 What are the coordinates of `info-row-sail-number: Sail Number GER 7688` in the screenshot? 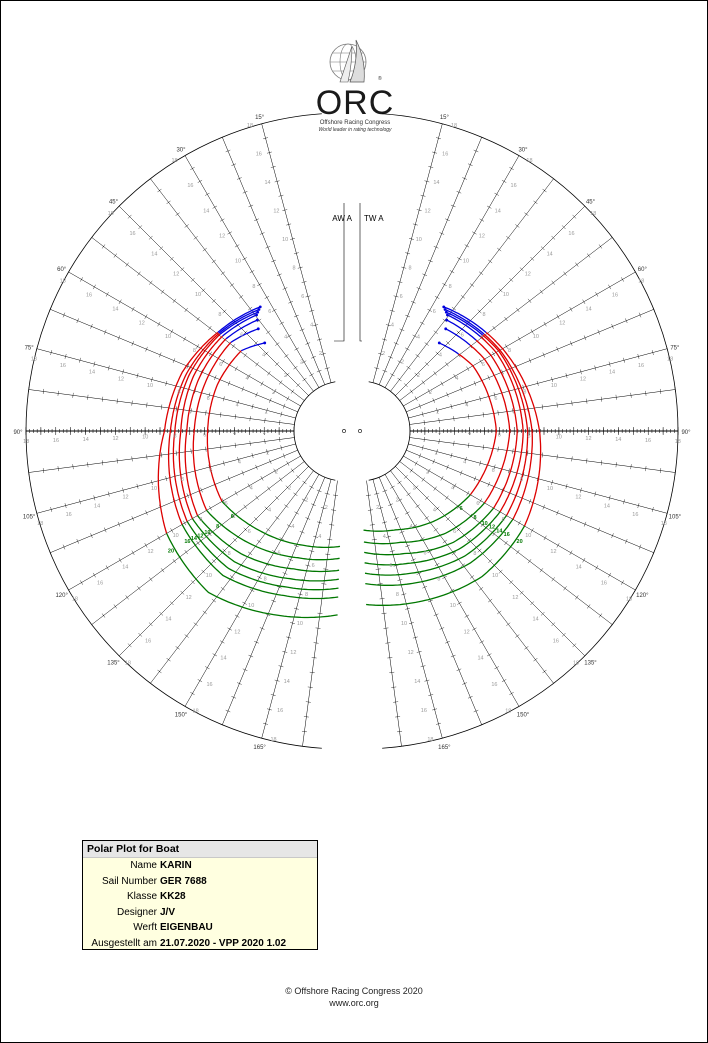 It's located at (200, 882).